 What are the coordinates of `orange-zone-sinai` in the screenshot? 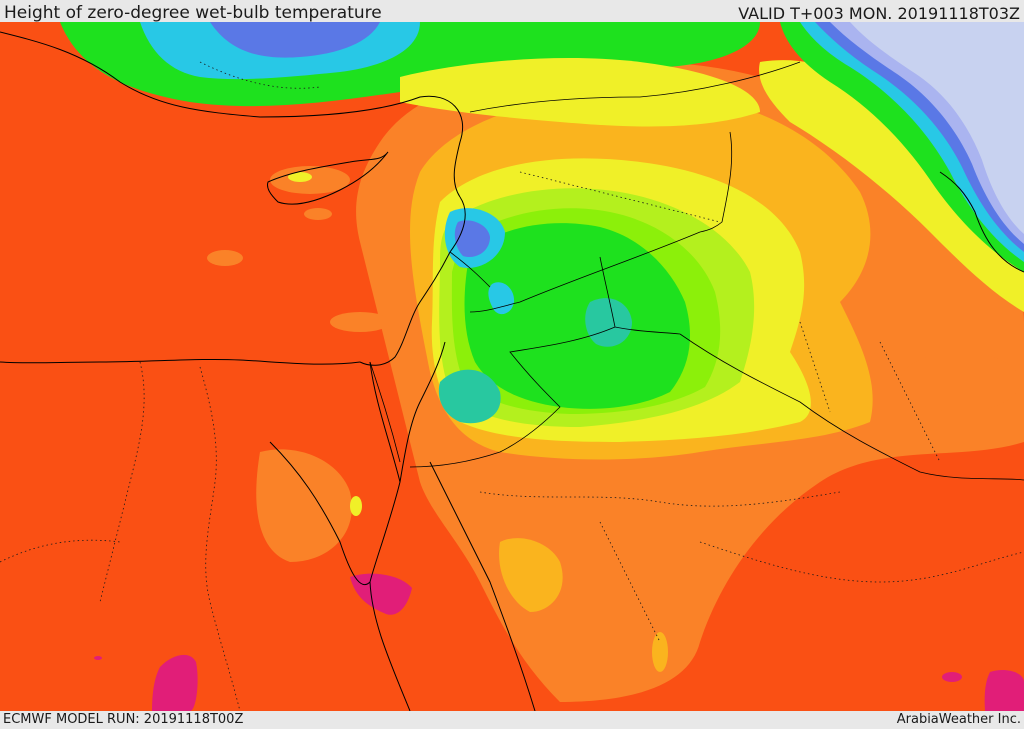 It's located at (304, 505).